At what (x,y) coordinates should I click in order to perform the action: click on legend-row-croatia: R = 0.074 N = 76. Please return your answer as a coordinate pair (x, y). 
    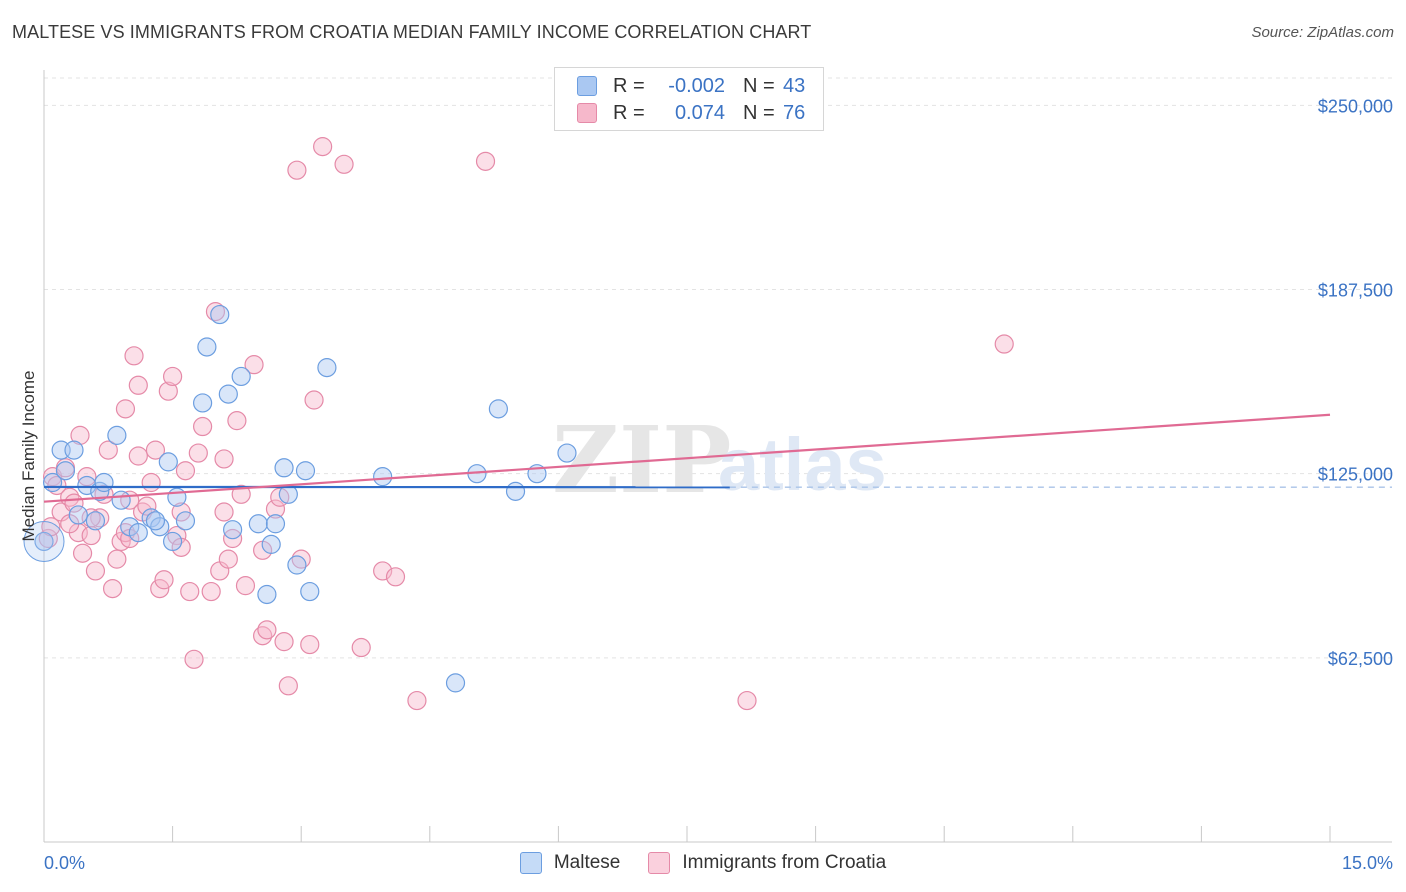
    Looking at the image, I should click on (691, 113).